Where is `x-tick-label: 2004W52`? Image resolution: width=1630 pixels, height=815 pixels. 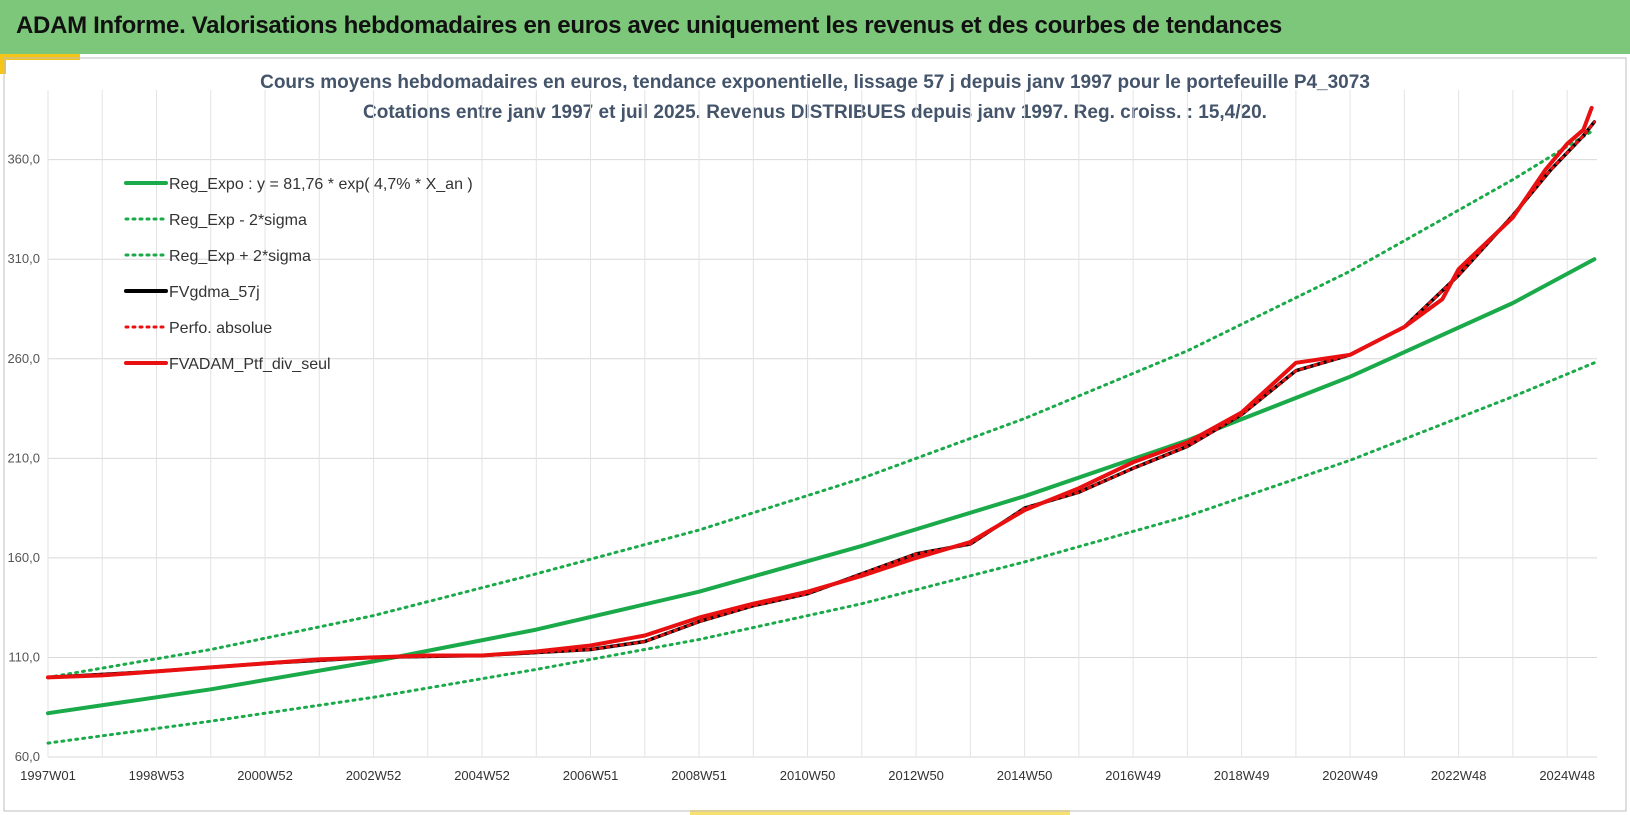
x-tick-label: 2004W52 is located at coordinates (482, 775).